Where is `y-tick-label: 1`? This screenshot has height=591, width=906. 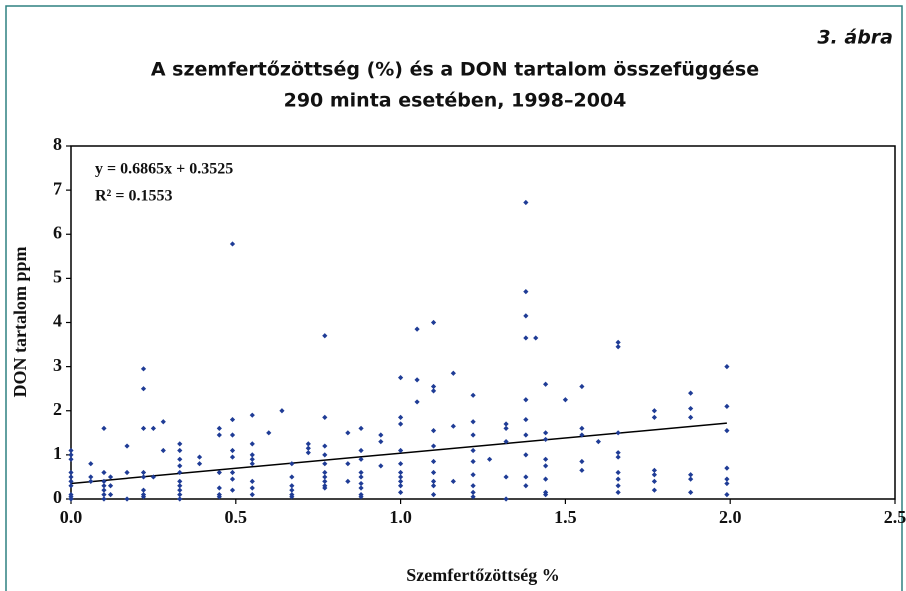 y-tick-label: 1 is located at coordinates (57, 453).